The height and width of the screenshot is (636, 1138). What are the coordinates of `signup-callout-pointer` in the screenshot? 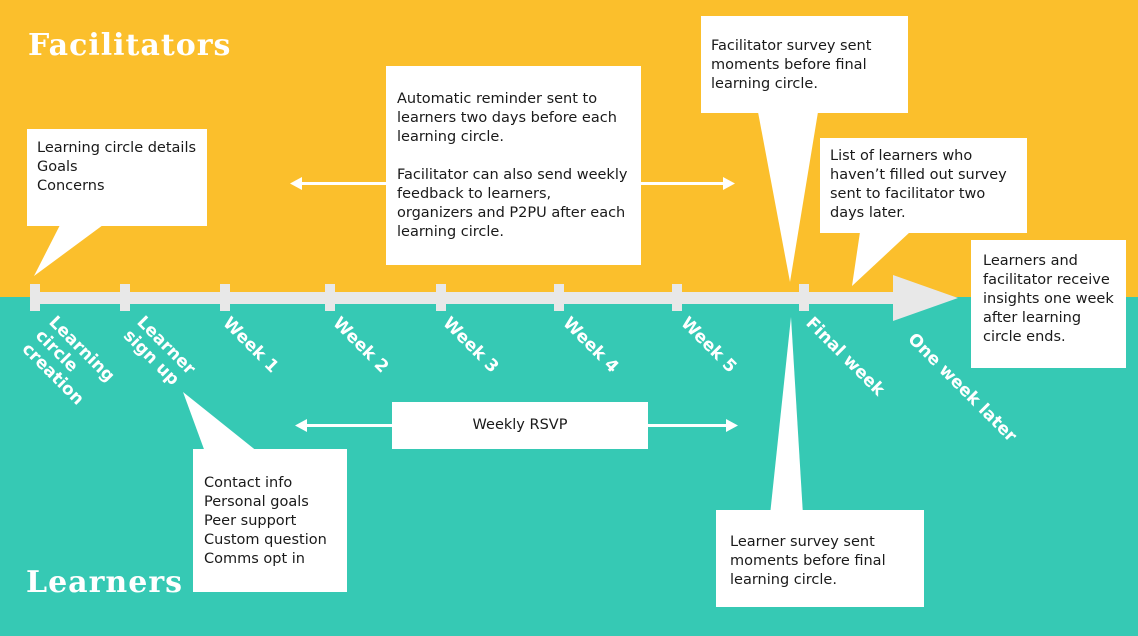 It's located at (220, 422).